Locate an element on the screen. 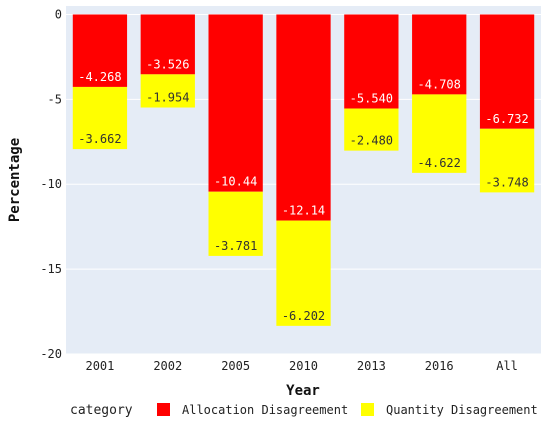 This screenshot has width=550, height=427. y-tick-label: -20 is located at coordinates (51, 354).